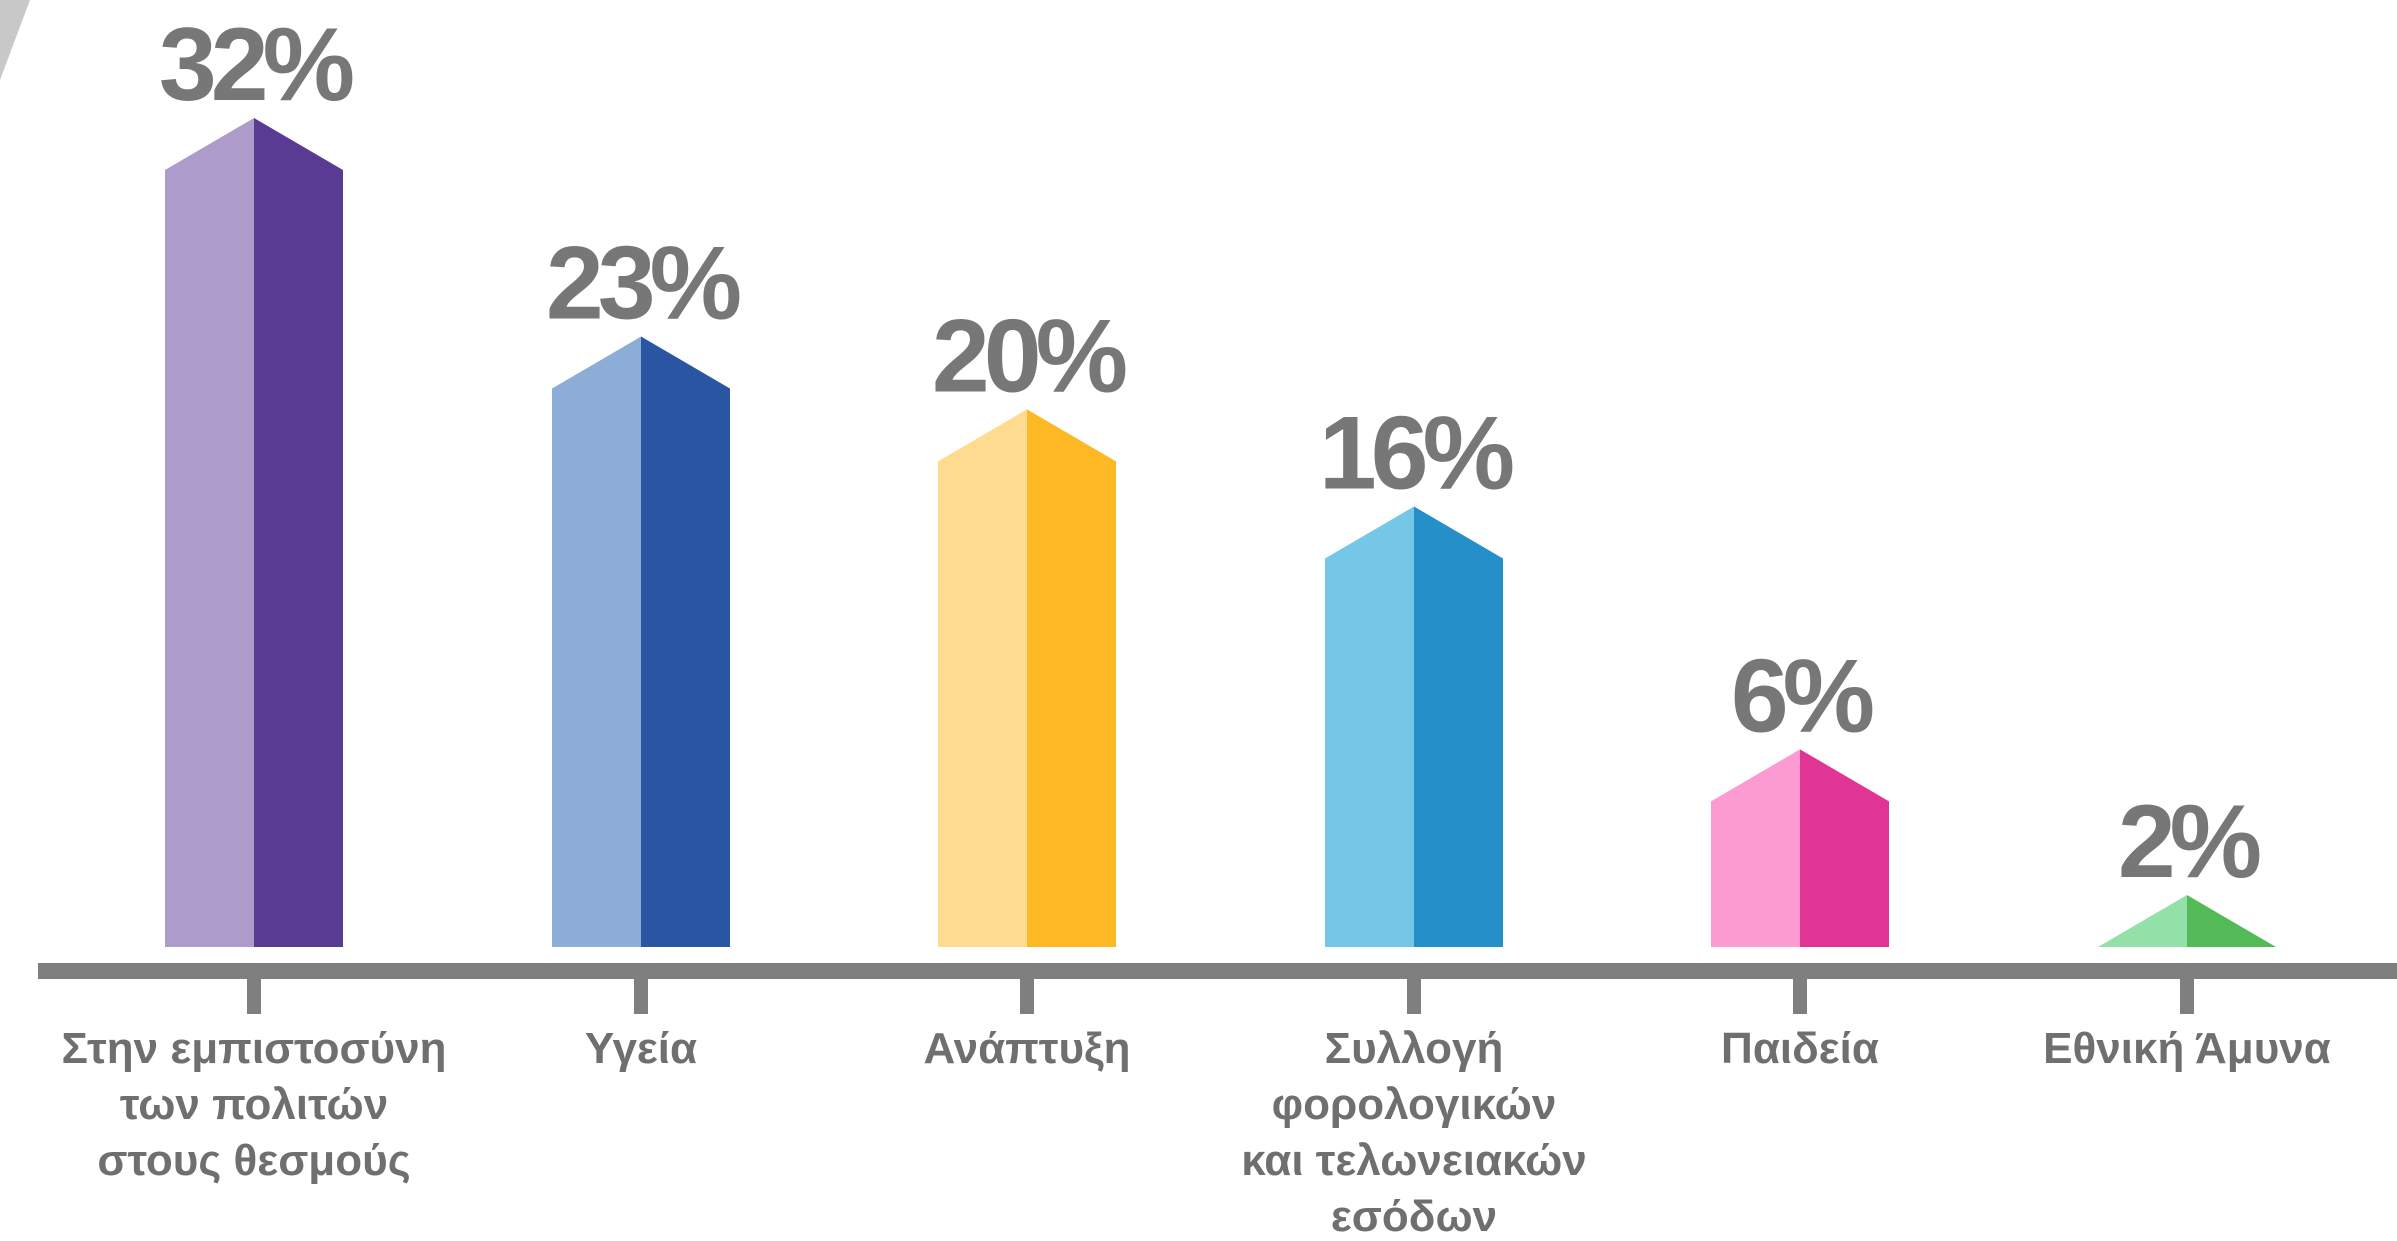  I want to click on category-label-line: Ανάπτυξη, so click(1026, 1048).